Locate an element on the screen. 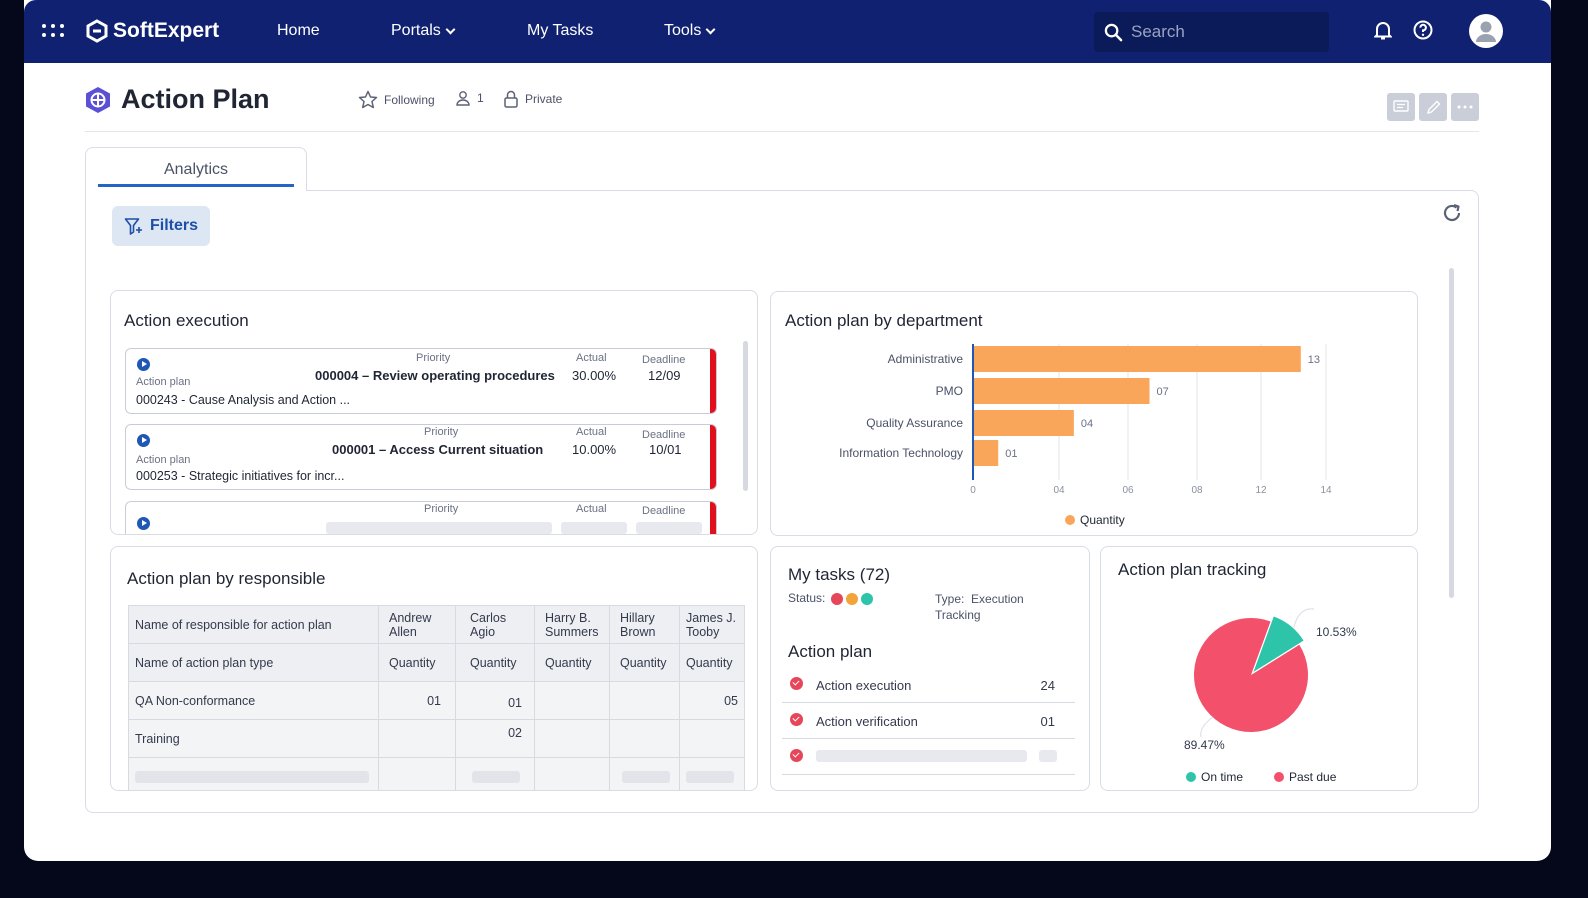 Image resolution: width=1588 pixels, height=898 pixels. app-launcher-icon is located at coordinates (54, 32).